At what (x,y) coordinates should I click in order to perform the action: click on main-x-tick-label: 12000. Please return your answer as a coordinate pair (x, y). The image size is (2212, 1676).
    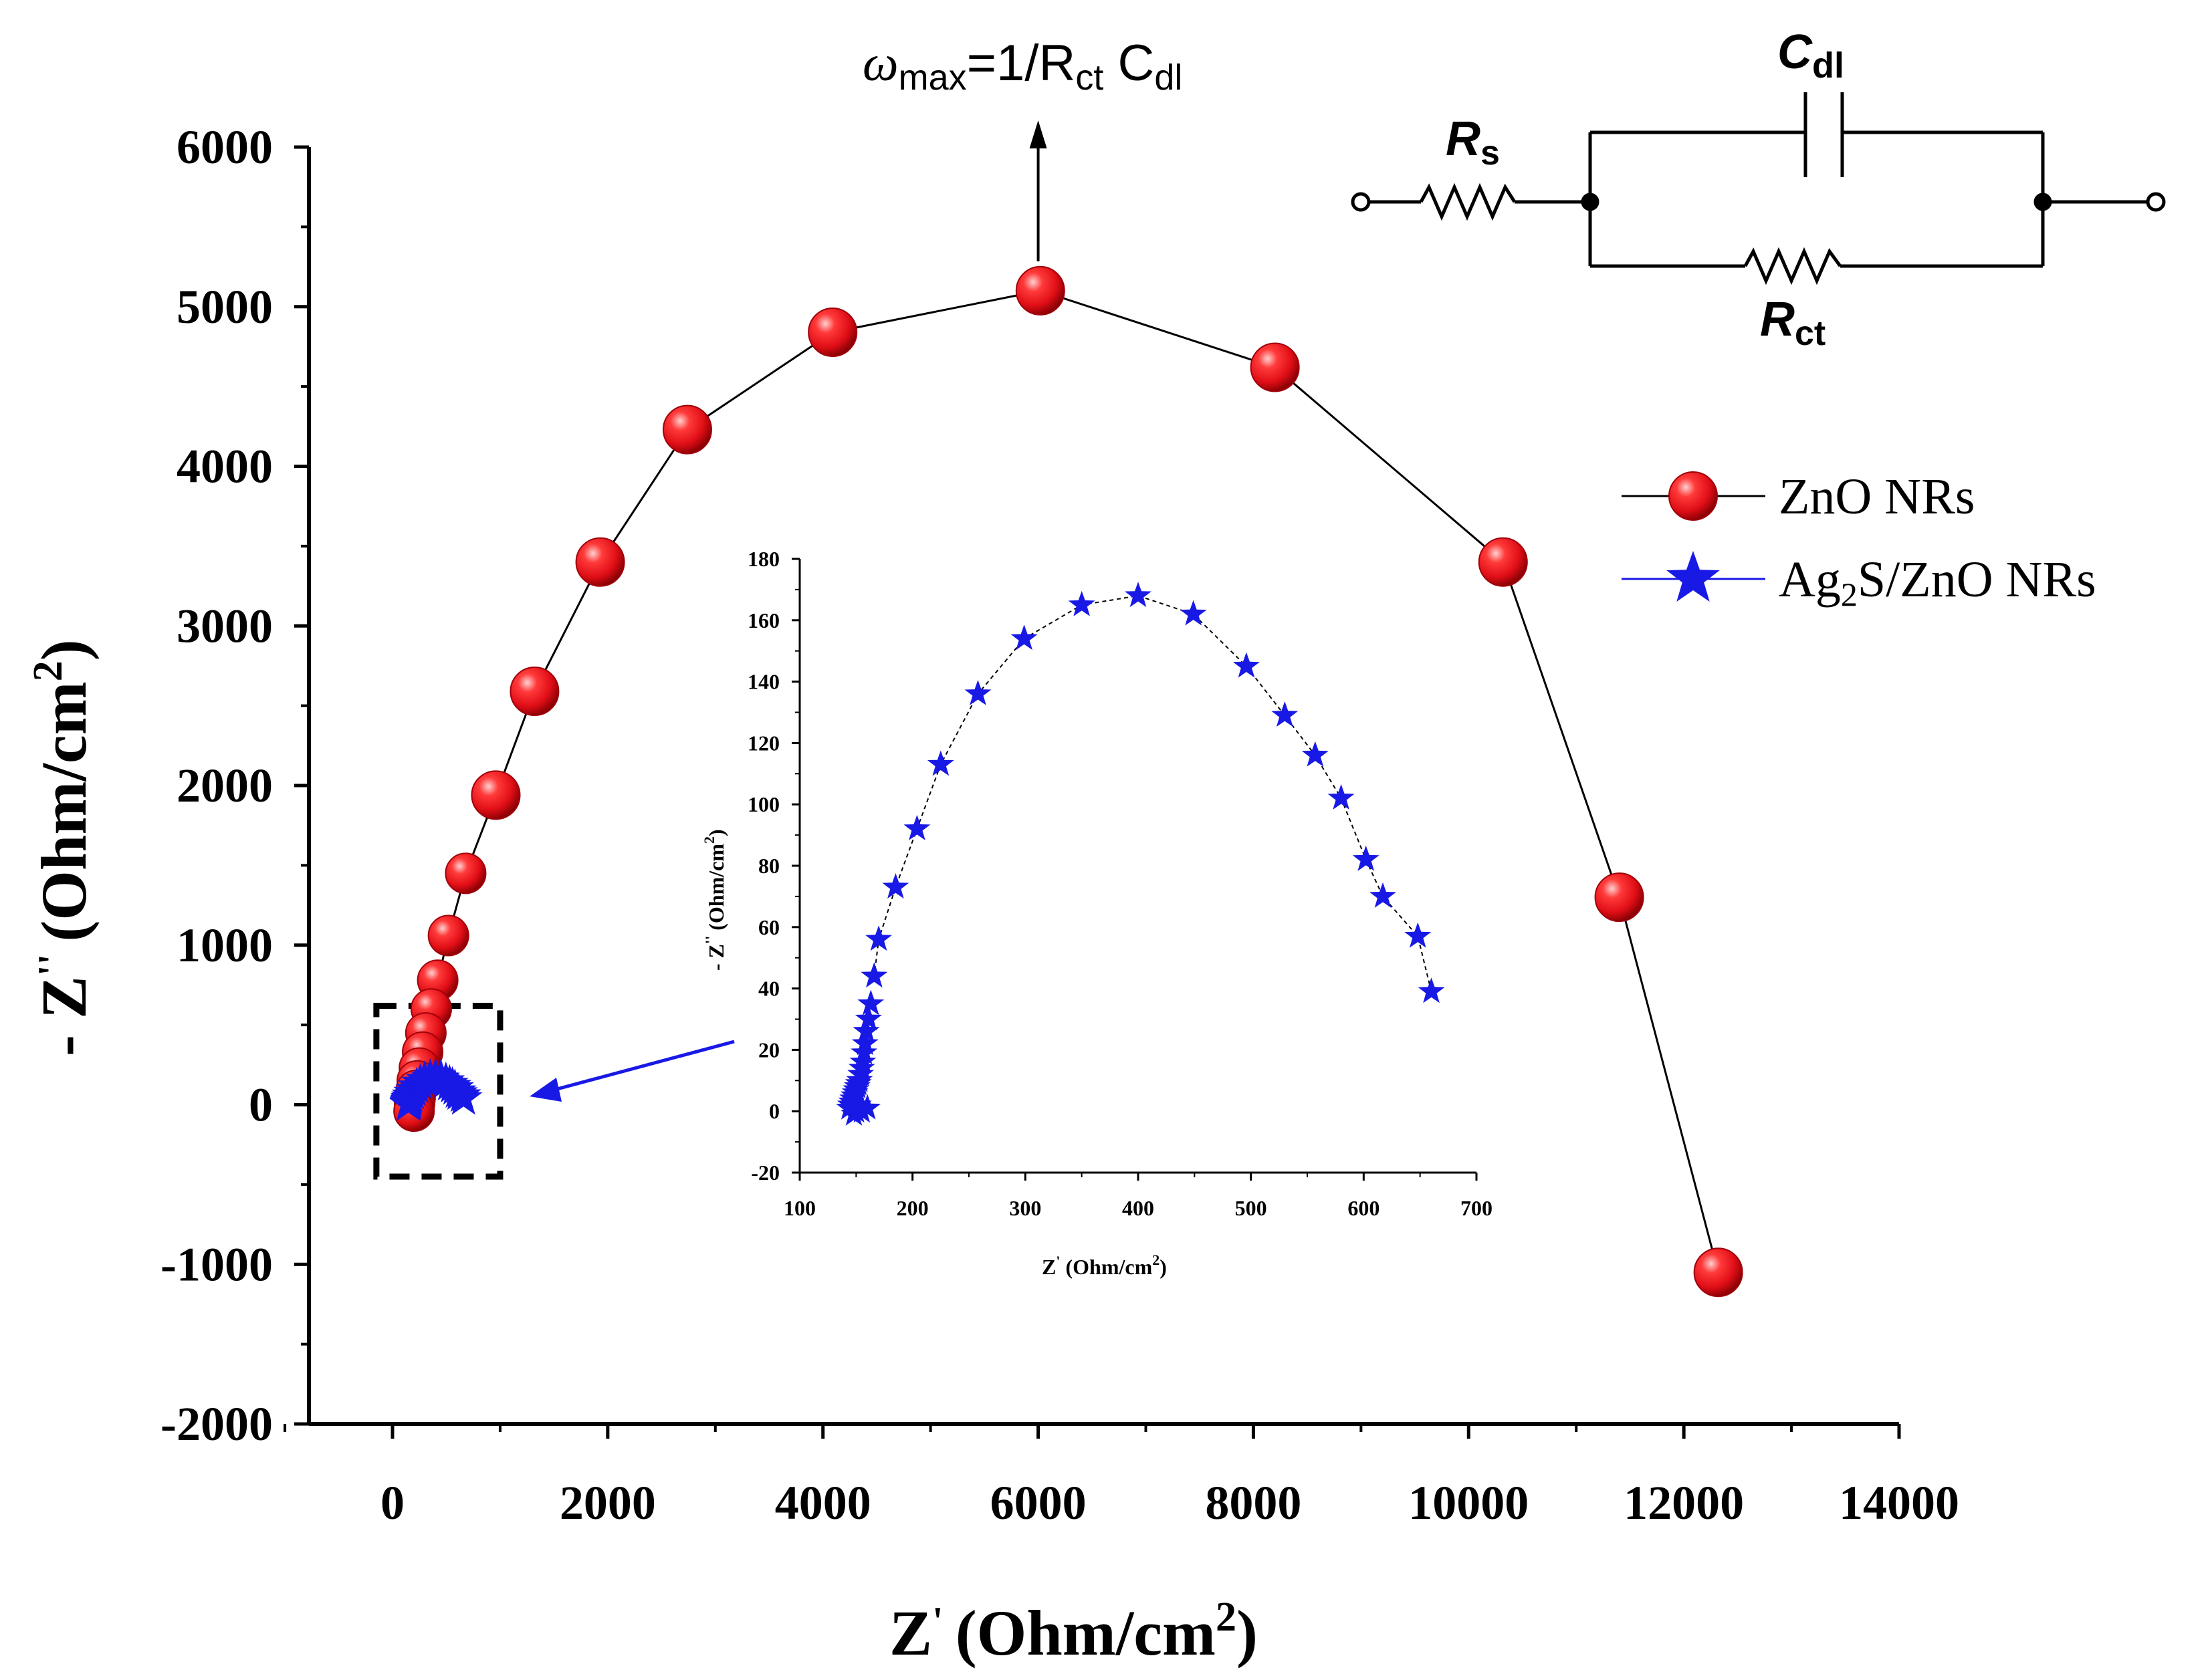
    Looking at the image, I should click on (1684, 1503).